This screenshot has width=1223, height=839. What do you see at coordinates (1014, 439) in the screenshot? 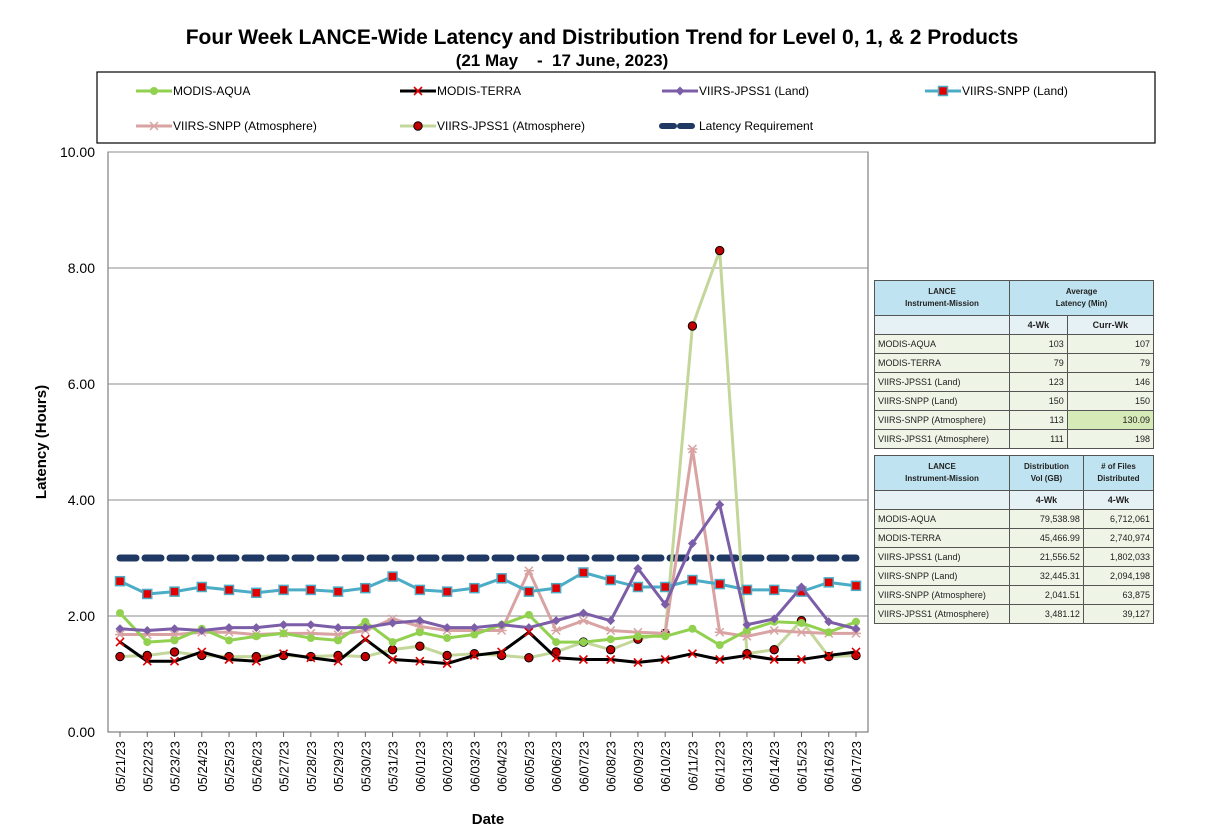
I see `latency-row: VIIRS-JPSS1 (Atmosphere) 111 198` at bounding box center [1014, 439].